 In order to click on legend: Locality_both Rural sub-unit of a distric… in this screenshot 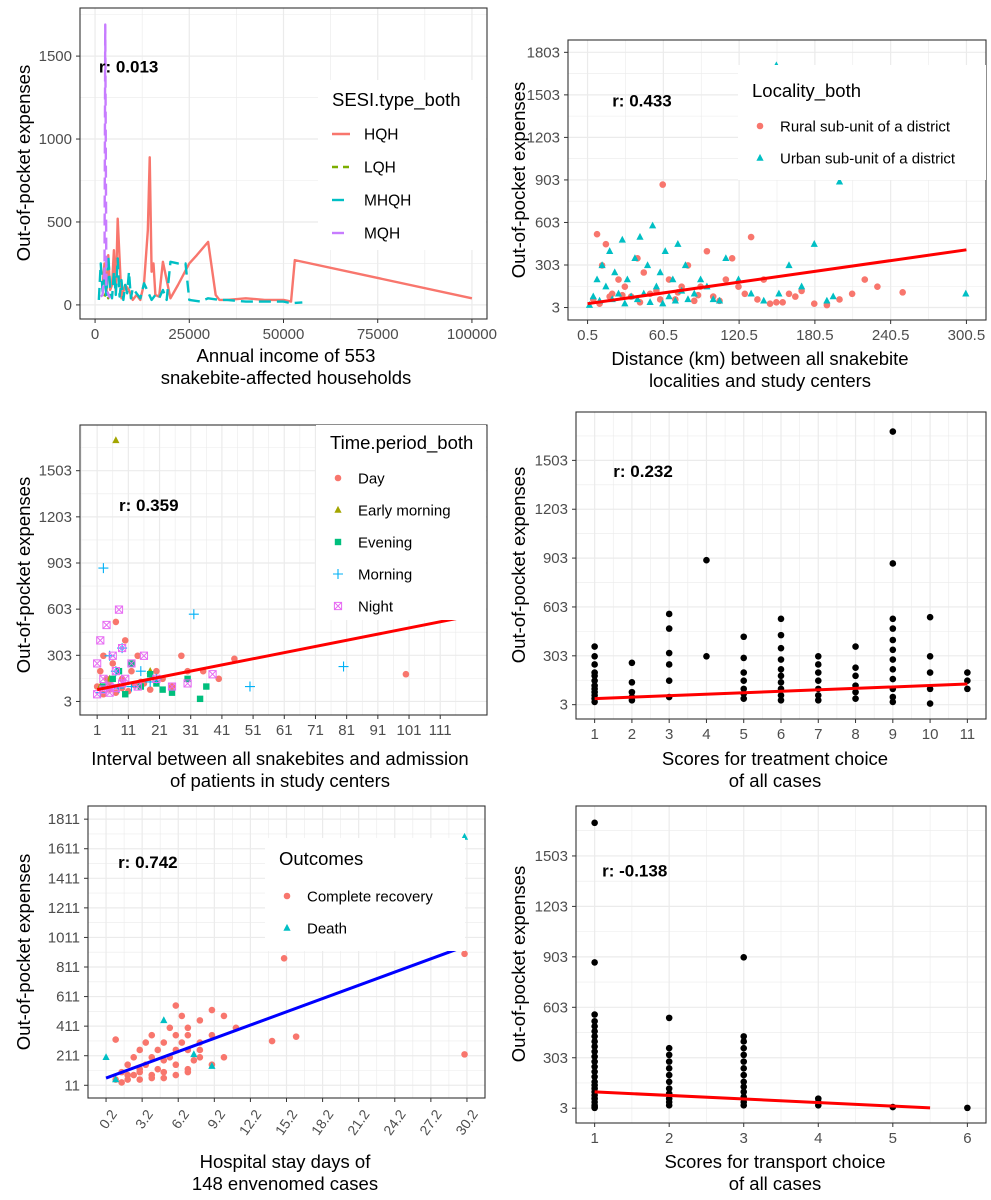, I will do `click(862, 122)`.